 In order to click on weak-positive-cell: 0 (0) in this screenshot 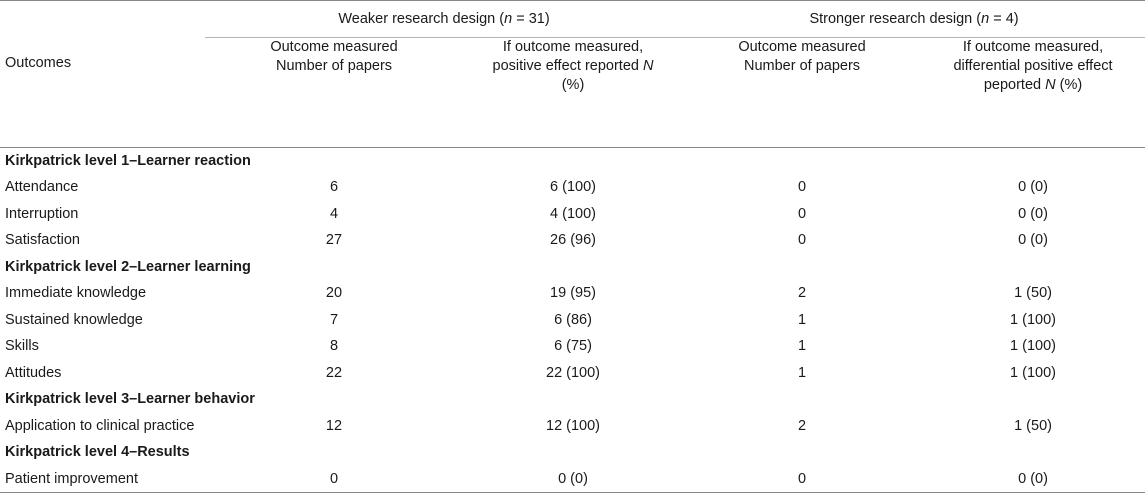, I will do `click(573, 479)`.